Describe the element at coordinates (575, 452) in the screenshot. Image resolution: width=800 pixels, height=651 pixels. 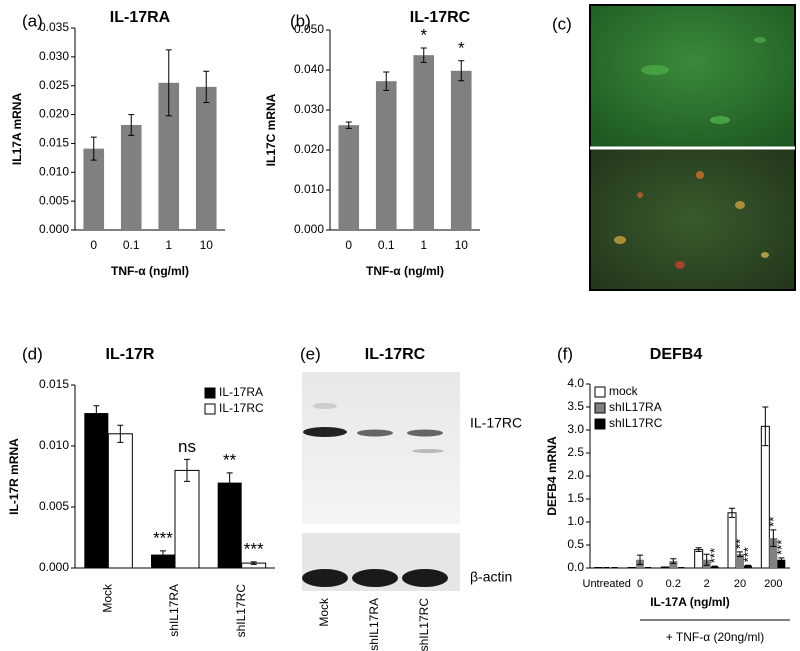
I see `y-tick-label: 2.5` at that location.